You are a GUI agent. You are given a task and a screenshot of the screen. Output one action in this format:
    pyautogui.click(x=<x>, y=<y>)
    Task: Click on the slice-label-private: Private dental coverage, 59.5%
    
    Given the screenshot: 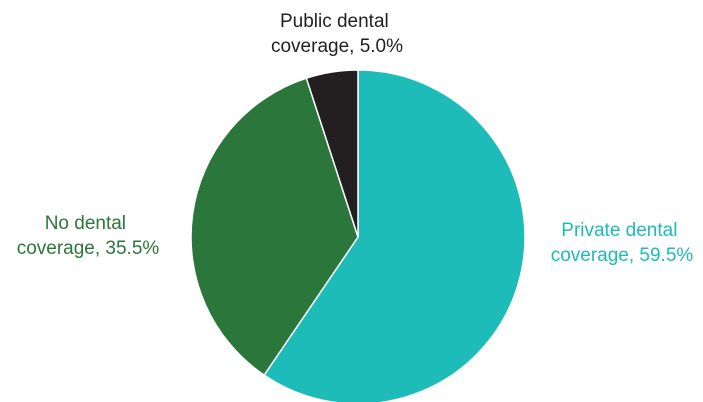 What is the action you would take?
    pyautogui.click(x=622, y=243)
    